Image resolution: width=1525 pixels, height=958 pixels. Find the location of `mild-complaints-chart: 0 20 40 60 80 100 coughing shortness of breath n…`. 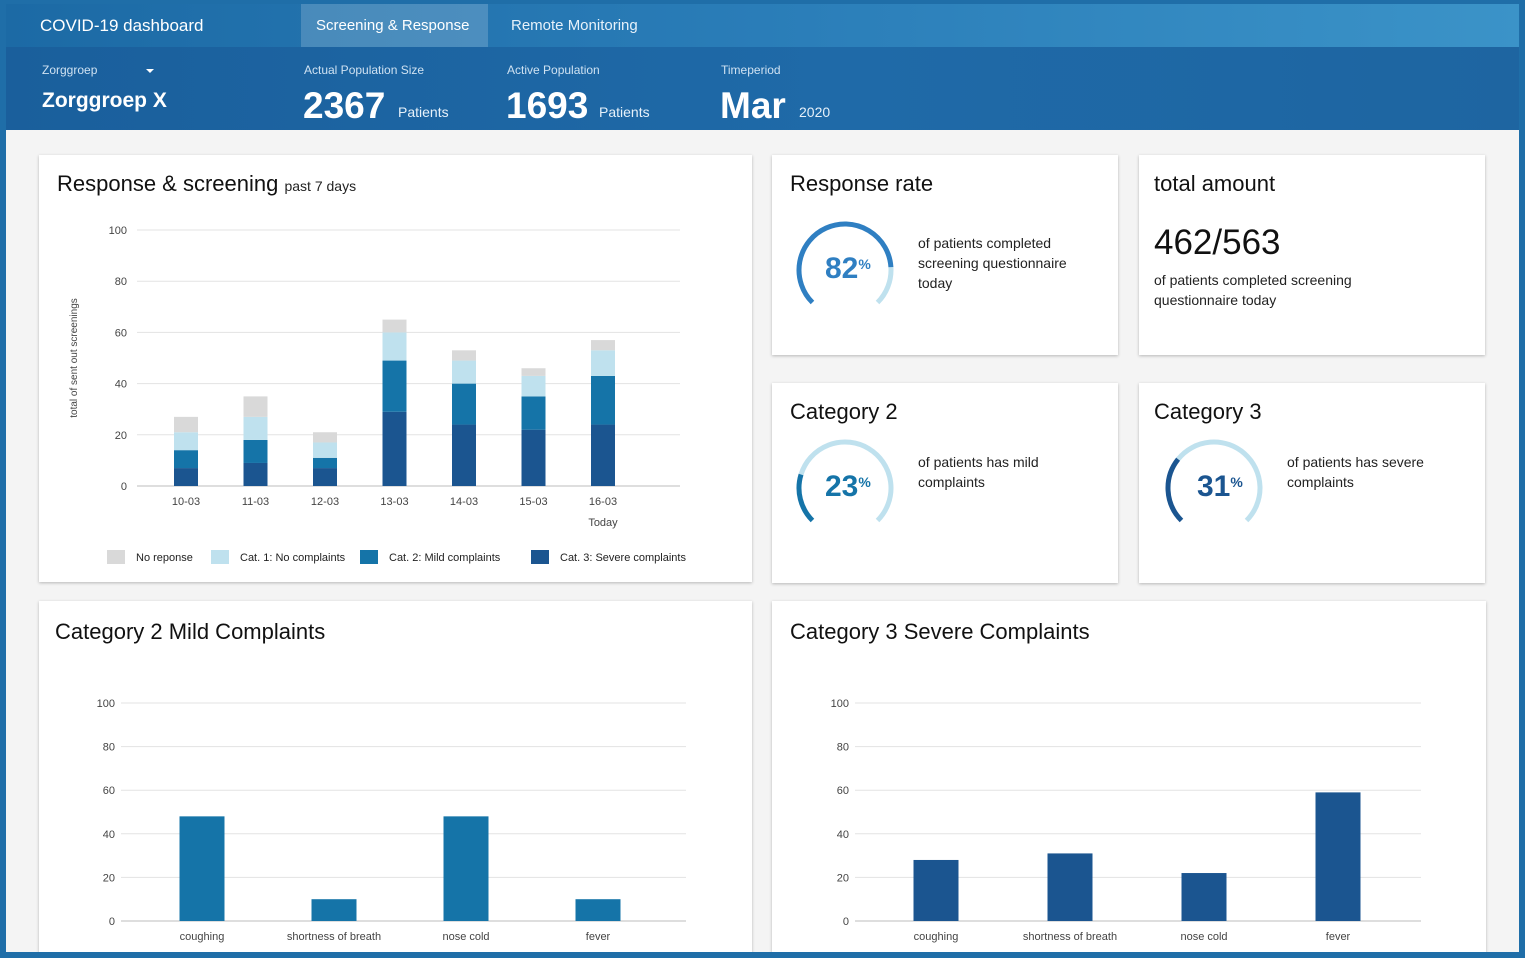

mild-complaints-chart: 0 20 40 60 80 100 coughing shortness of breath n… is located at coordinates (391, 820).